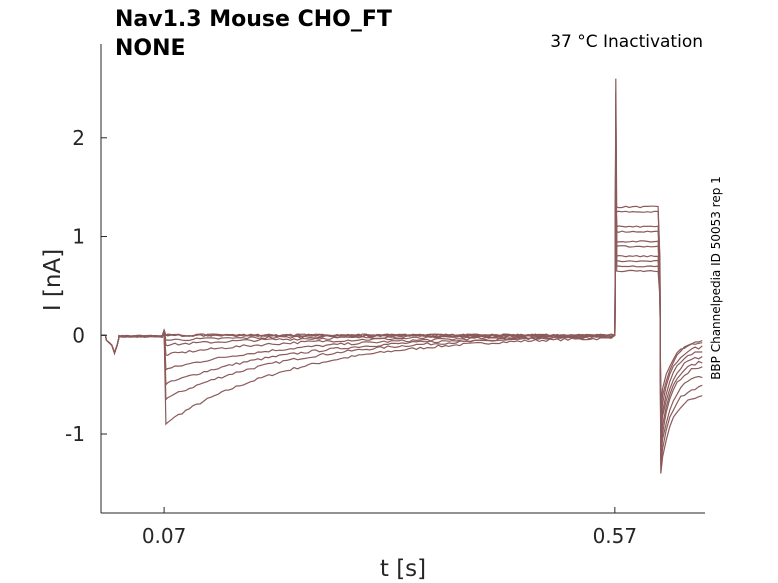  I want to click on chart-title-line2: NONE, so click(150, 48).